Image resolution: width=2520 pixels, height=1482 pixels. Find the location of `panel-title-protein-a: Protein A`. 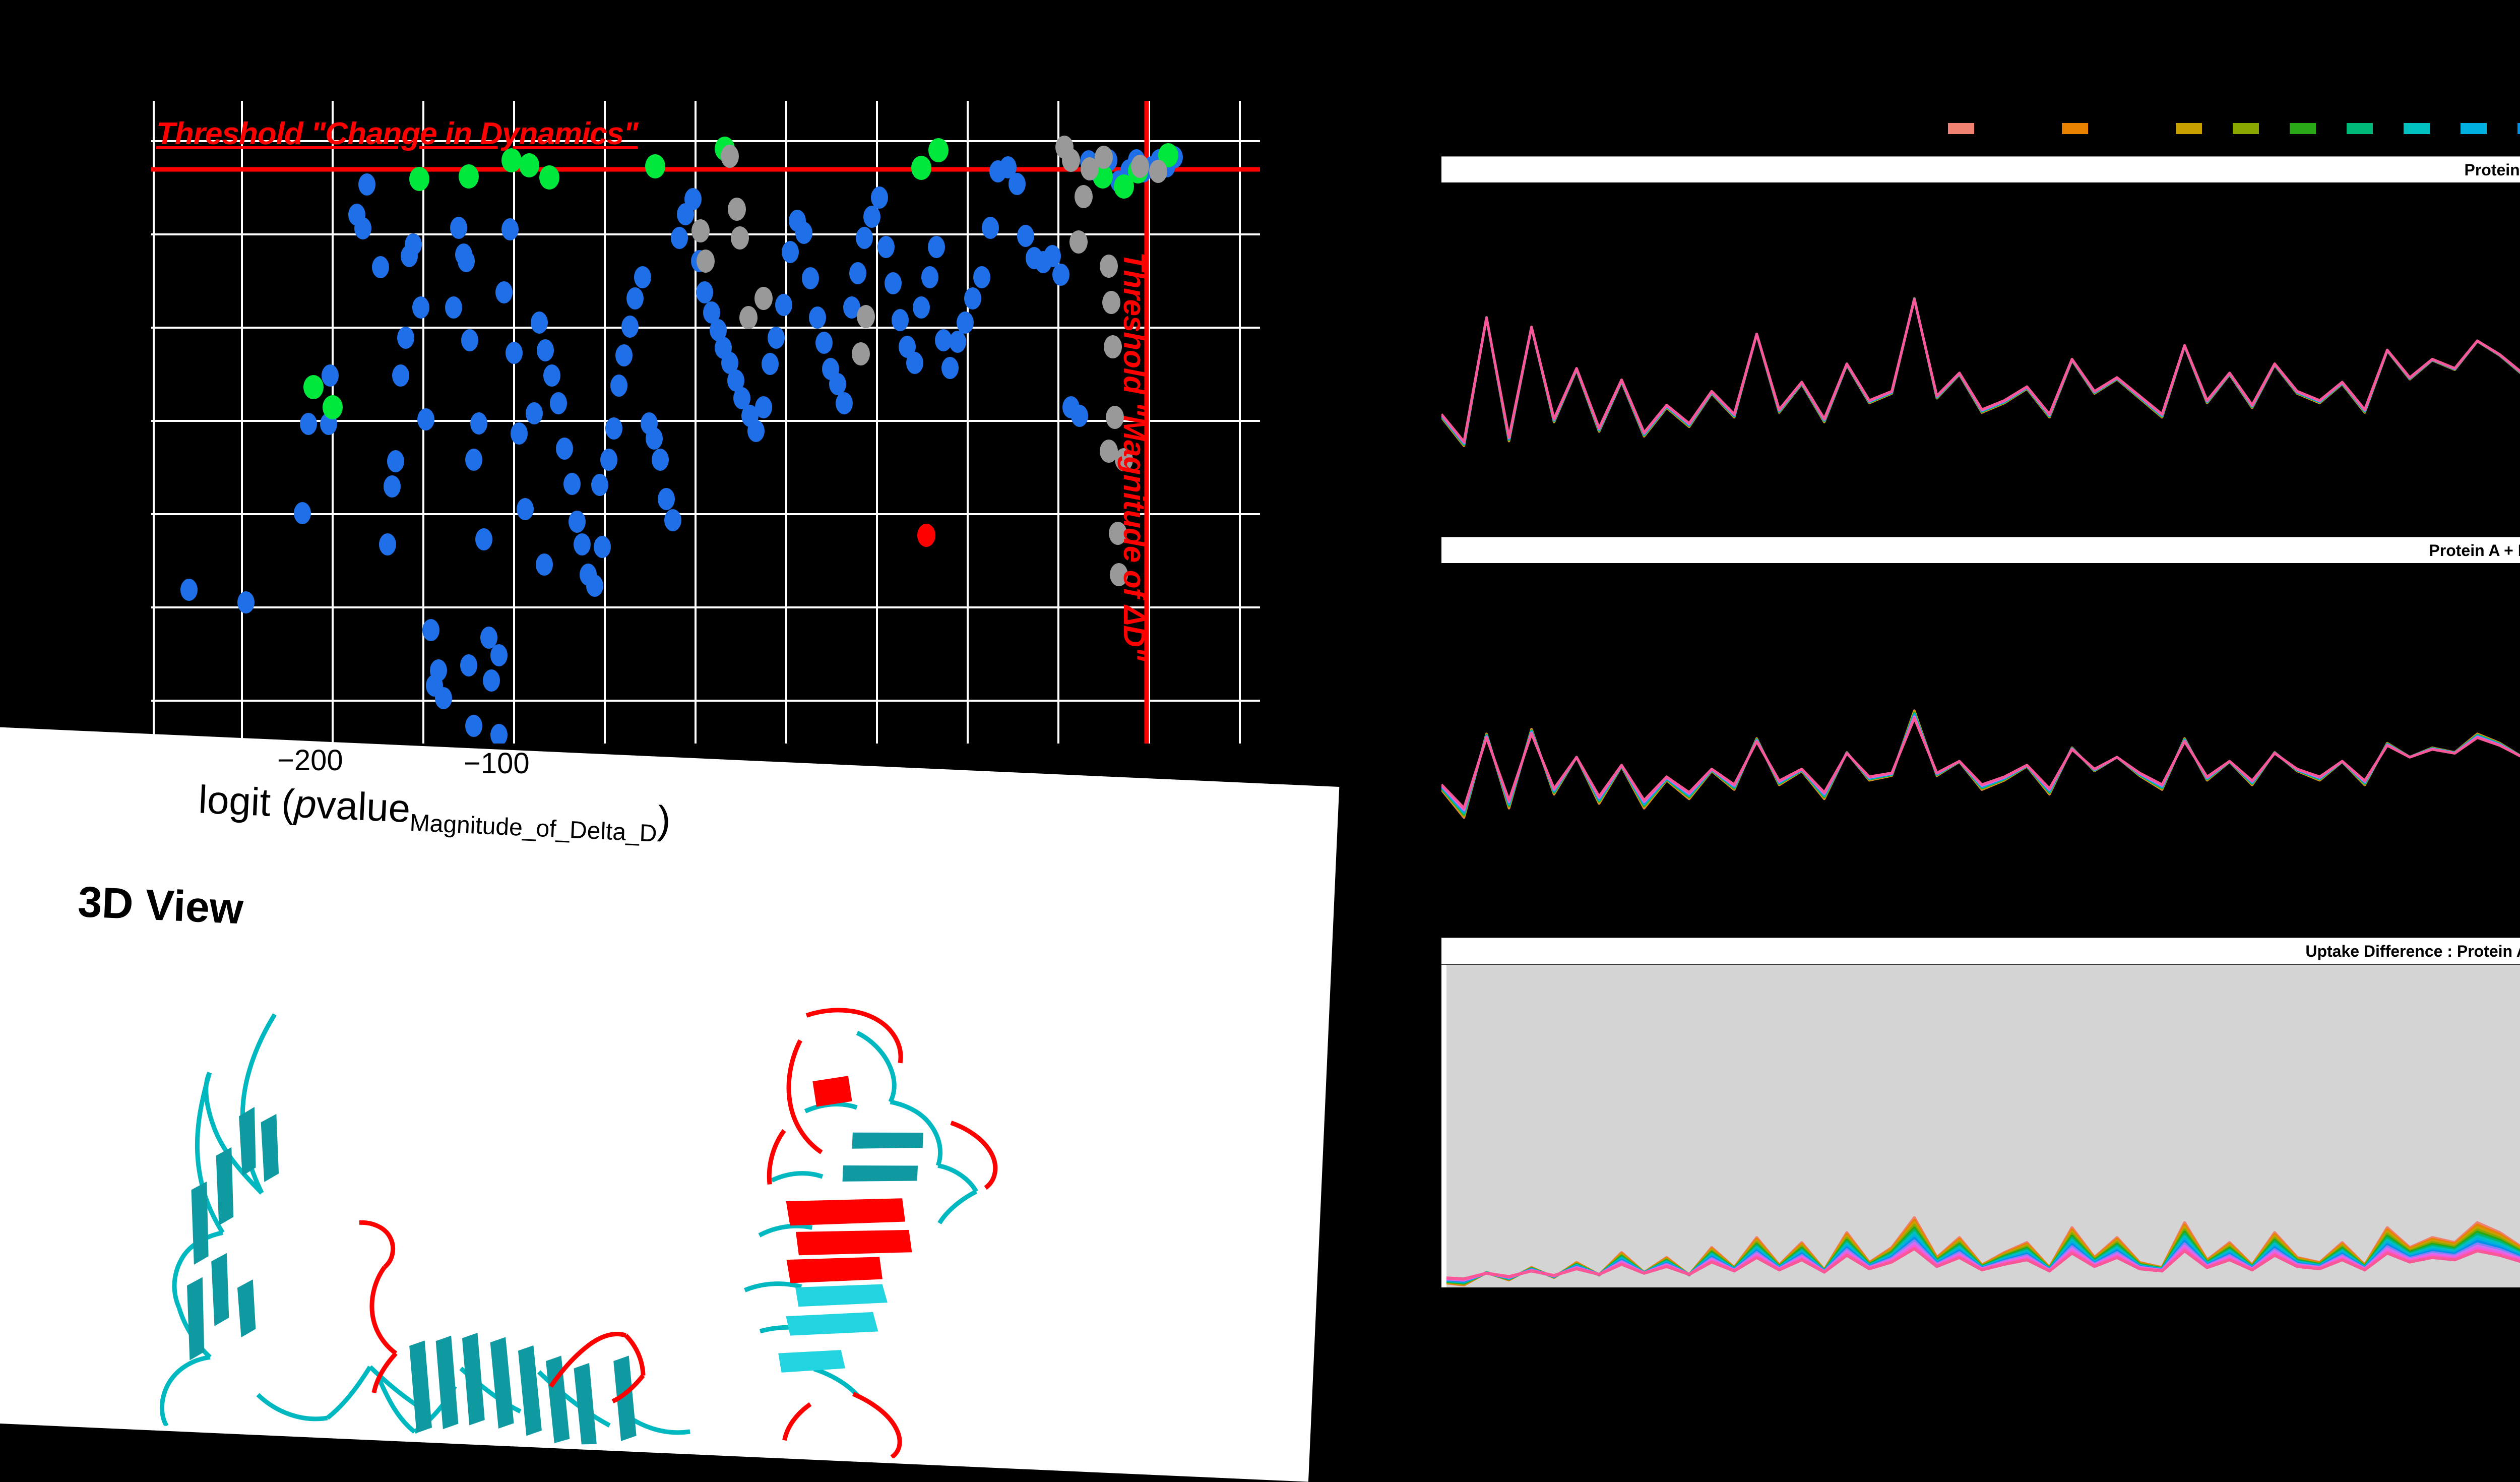

panel-title-protein-a: Protein A is located at coordinates (1980, 170).